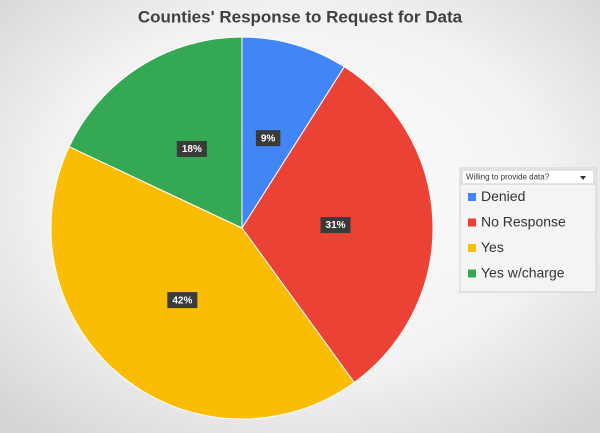 This screenshot has height=433, width=600. I want to click on dropdown-arrow, so click(583, 178).